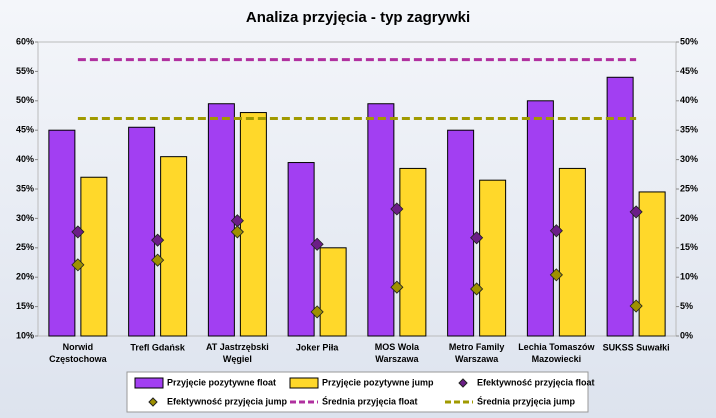 The height and width of the screenshot is (418, 716). I want to click on x-tick-label: Lechia Tomaszów Mazowiecki, so click(556, 353).